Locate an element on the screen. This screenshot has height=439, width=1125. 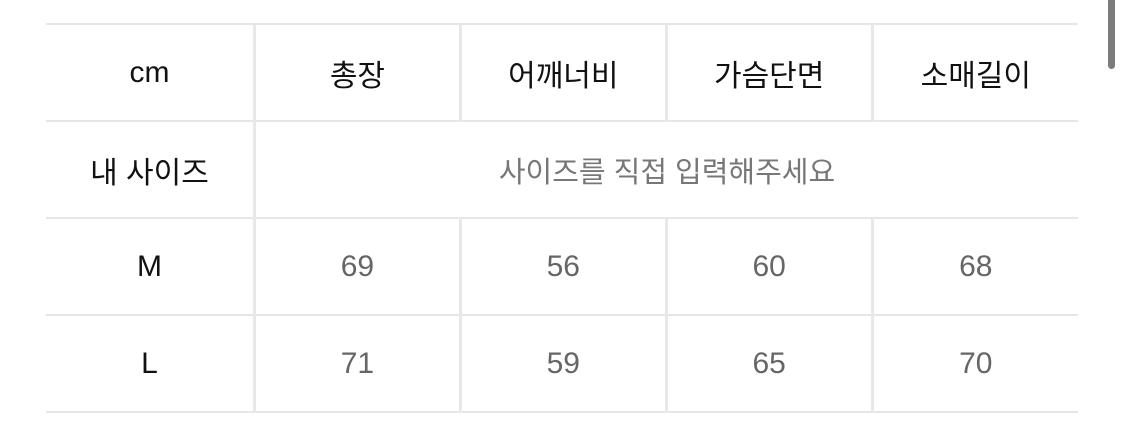
column-header-shoulder-width: 어깨너비 is located at coordinates (562, 72).